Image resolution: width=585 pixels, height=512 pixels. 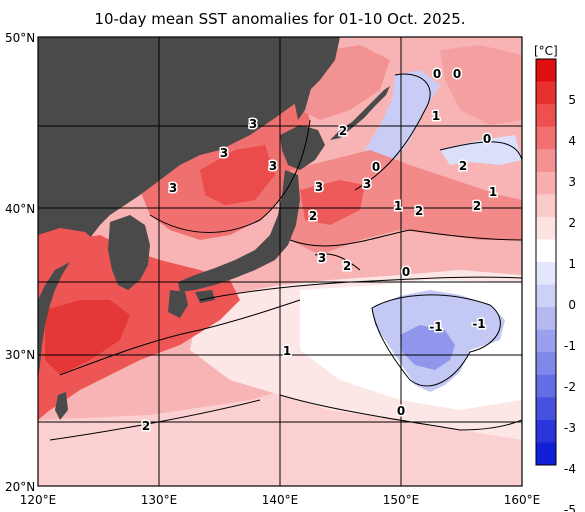 What do you see at coordinates (406, 202) in the screenshot?
I see `warm-pacific-east-japan` at bounding box center [406, 202].